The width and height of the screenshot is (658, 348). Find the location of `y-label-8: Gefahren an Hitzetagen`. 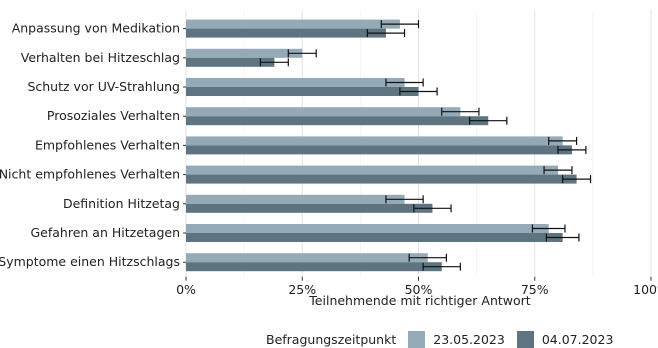

y-label-8: Gefahren an Hitzetagen is located at coordinates (106, 232).